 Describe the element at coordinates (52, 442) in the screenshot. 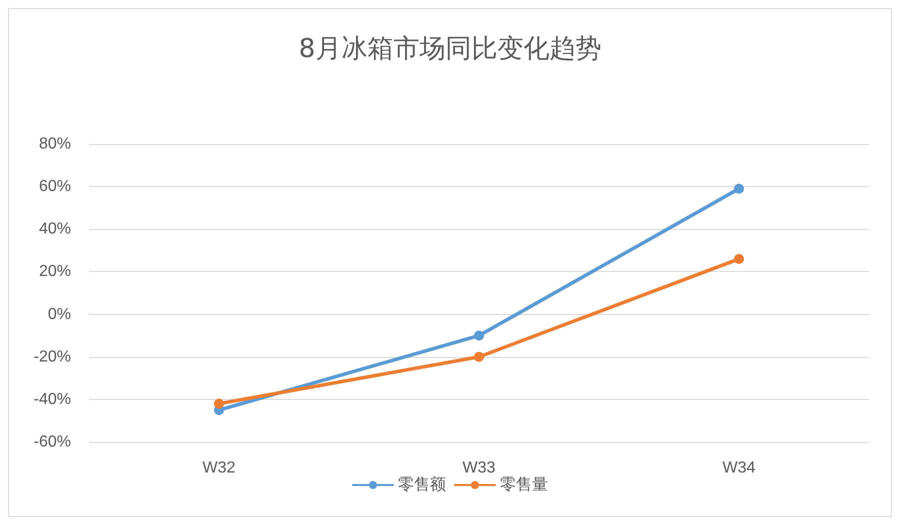

I see `y-tick-label: -60%` at that location.